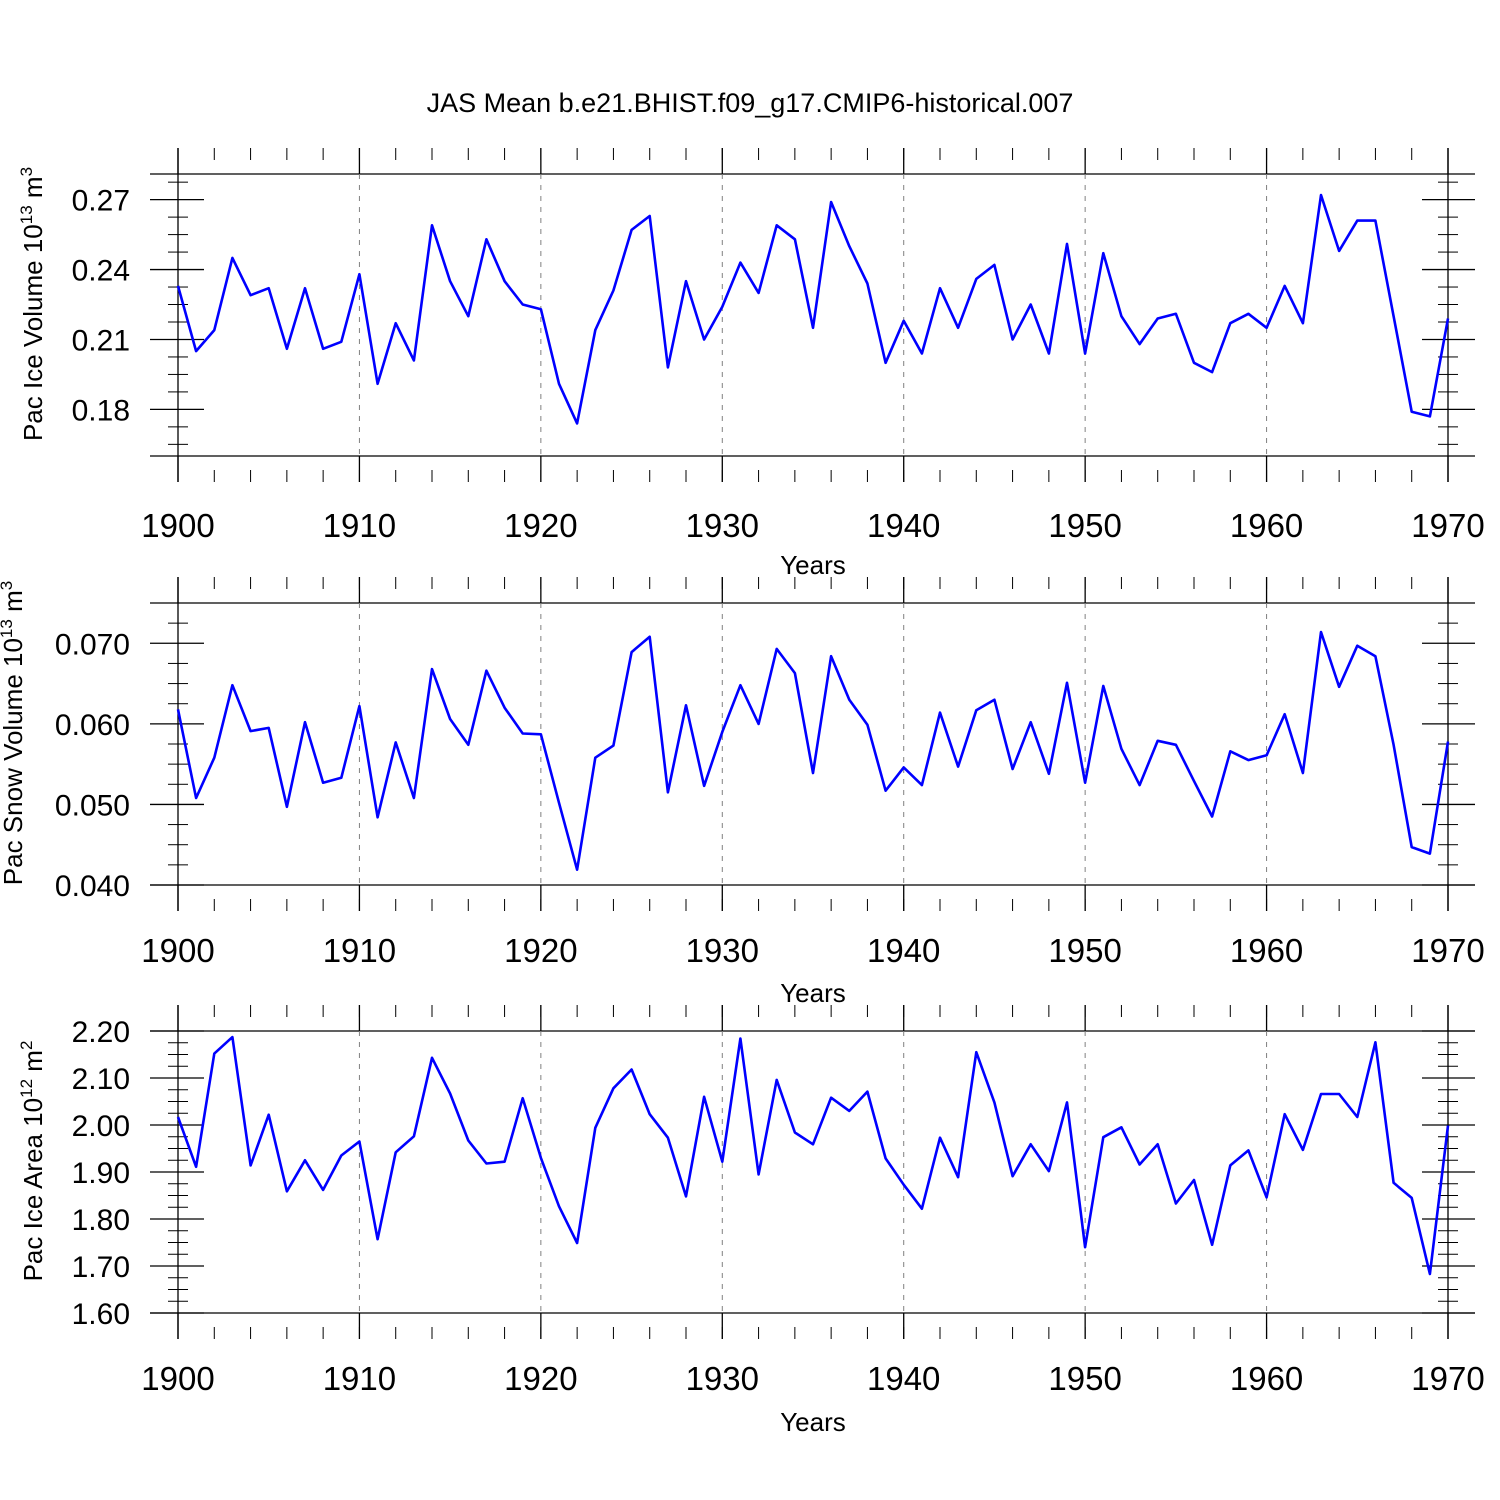 Image resolution: width=1500 pixels, height=1500 pixels. I want to click on y-tick-label: 0.21, so click(101, 340).